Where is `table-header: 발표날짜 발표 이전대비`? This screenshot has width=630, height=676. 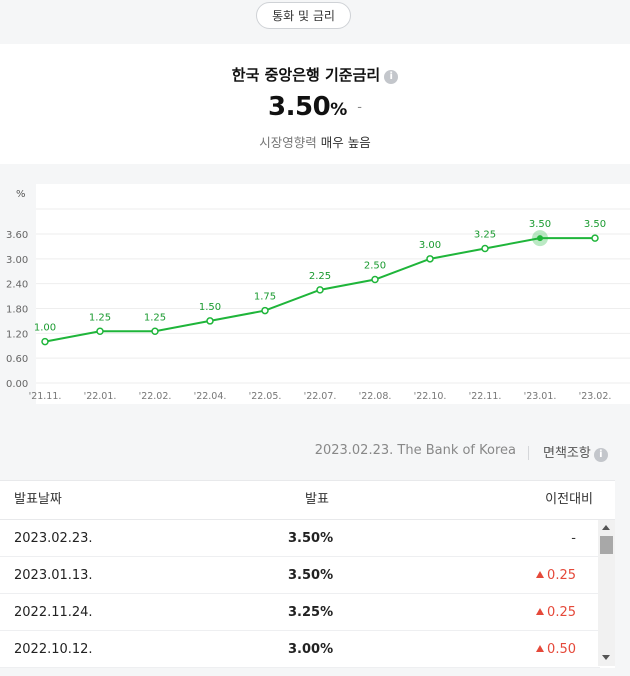
table-header: 발표날짜 발표 이전대비 is located at coordinates (307, 500).